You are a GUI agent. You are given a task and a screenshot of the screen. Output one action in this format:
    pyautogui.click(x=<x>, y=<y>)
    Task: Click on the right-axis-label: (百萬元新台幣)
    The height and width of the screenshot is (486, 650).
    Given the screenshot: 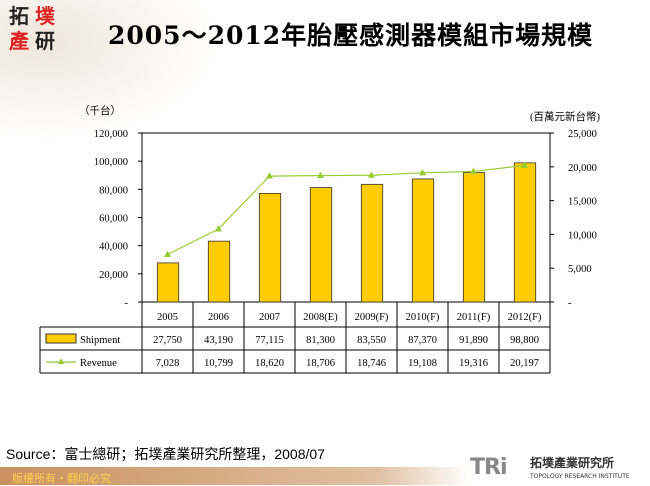 What is the action you would take?
    pyautogui.click(x=565, y=116)
    